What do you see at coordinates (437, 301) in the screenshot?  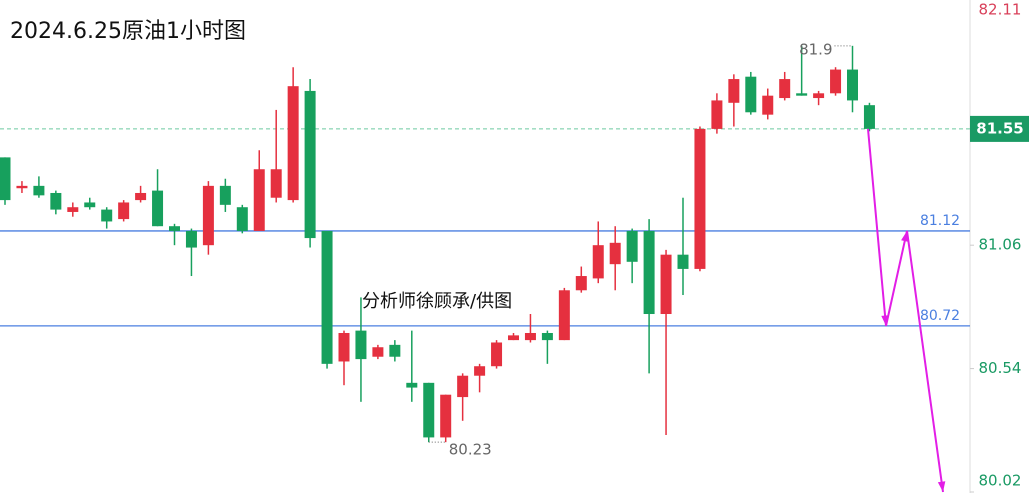 I see `watermark: 分析师徐顾承/供图` at bounding box center [437, 301].